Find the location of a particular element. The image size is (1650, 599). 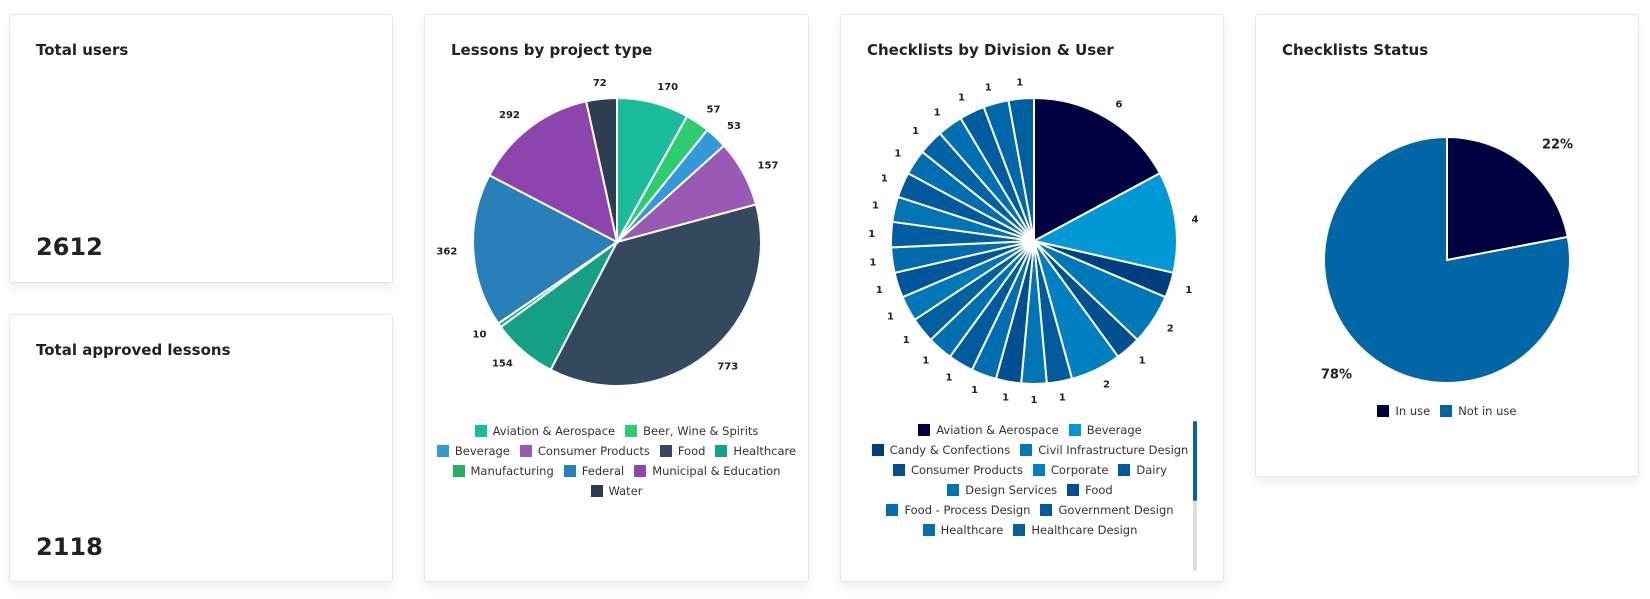

legend-item: Food - Process Design is located at coordinates (958, 510).